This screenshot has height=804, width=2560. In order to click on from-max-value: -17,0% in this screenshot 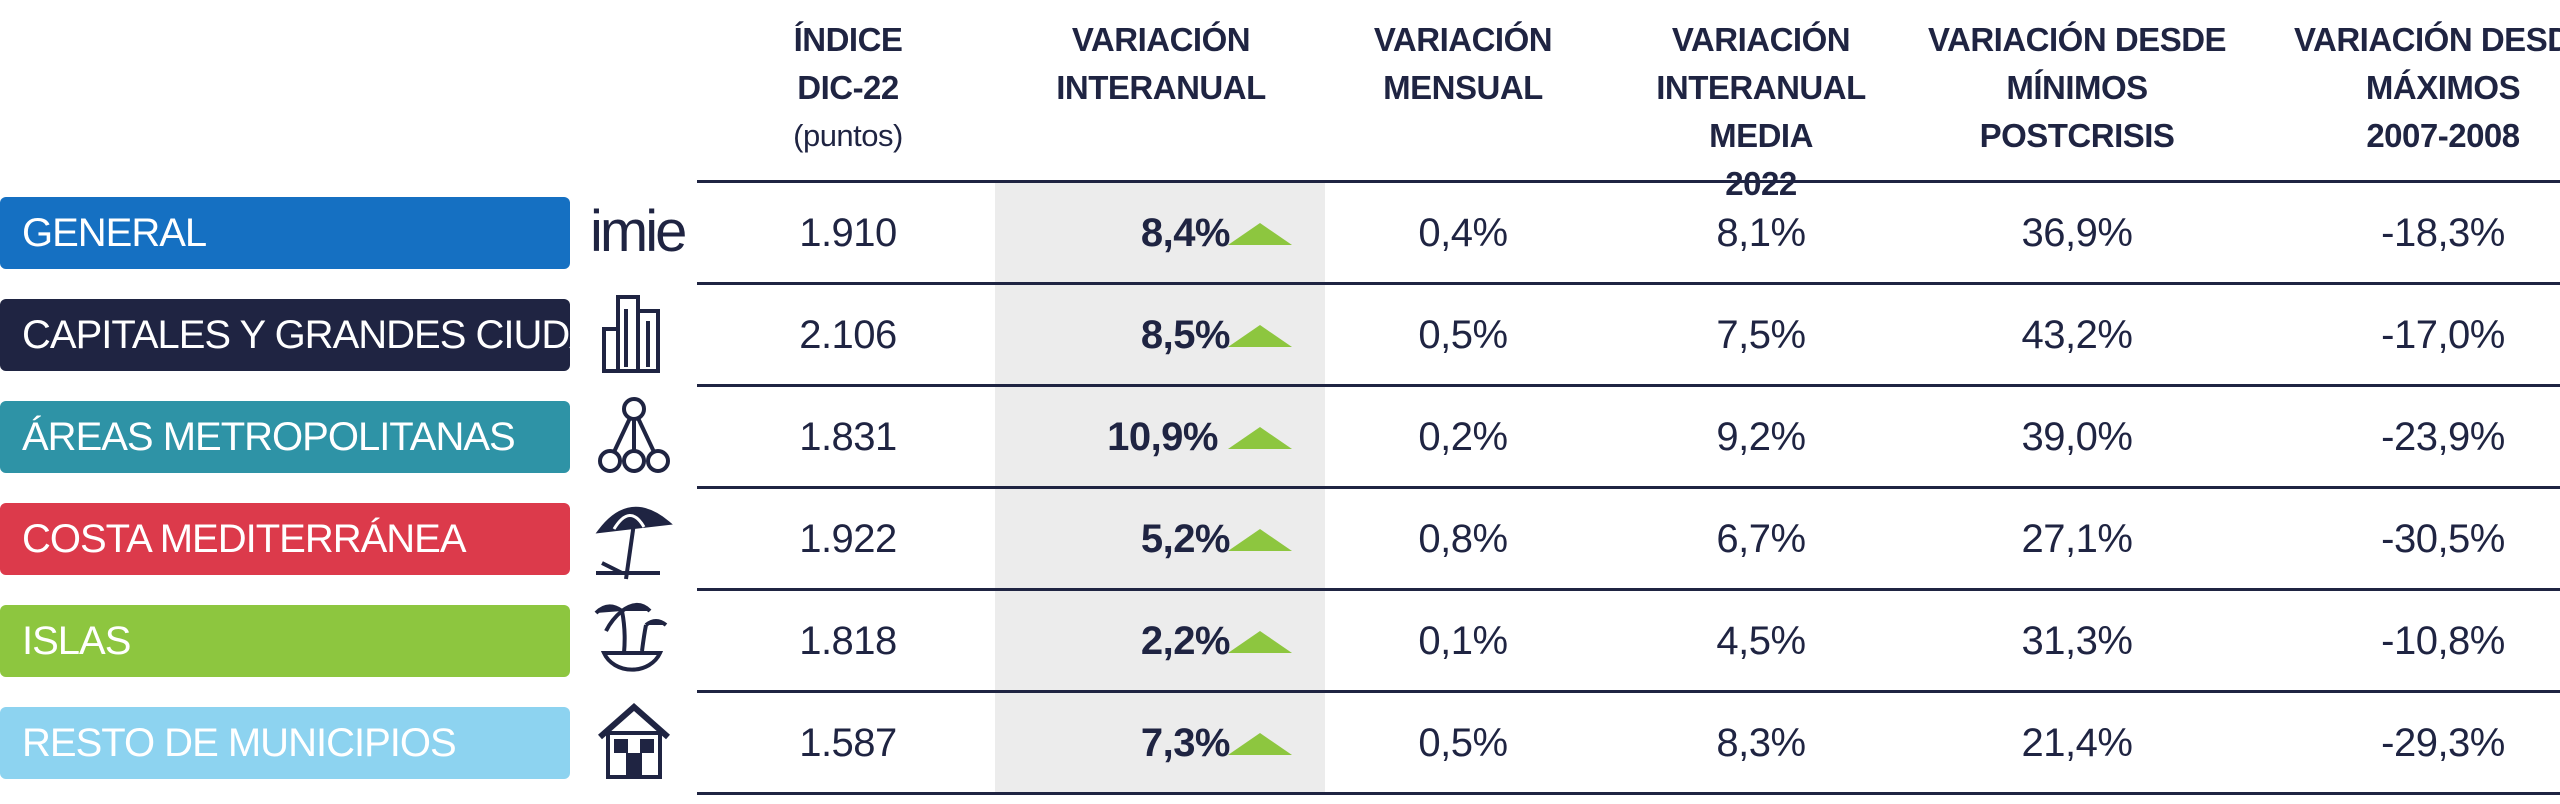, I will do `click(2443, 335)`.